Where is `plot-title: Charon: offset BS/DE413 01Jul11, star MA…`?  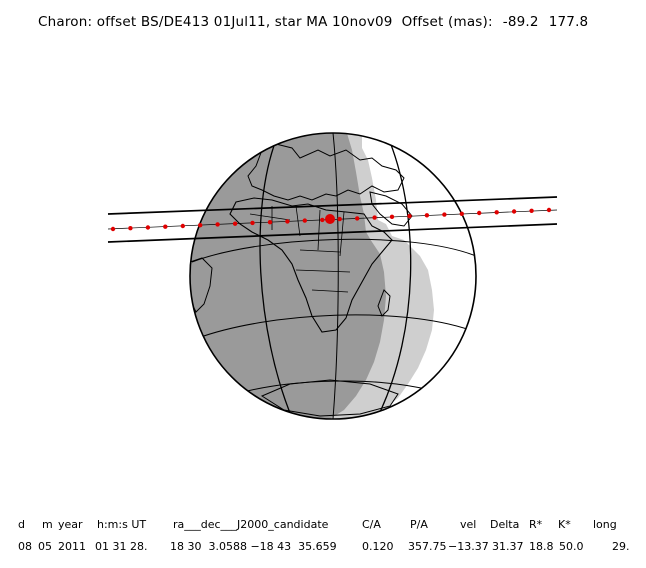 plot-title: Charon: offset BS/DE413 01Jul11, star MA… is located at coordinates (313, 22).